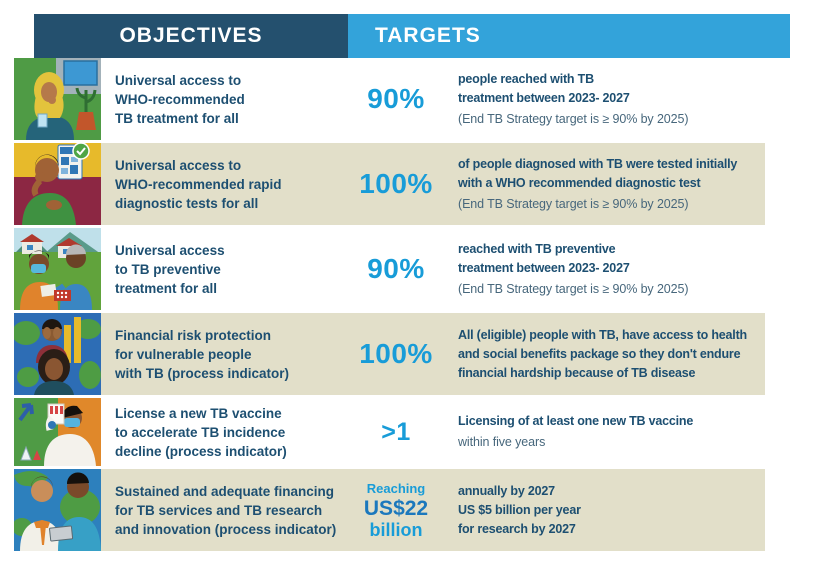 This screenshot has width=815, height=569. Describe the element at coordinates (396, 488) in the screenshot. I see `target-value-prefix: Reaching` at that location.